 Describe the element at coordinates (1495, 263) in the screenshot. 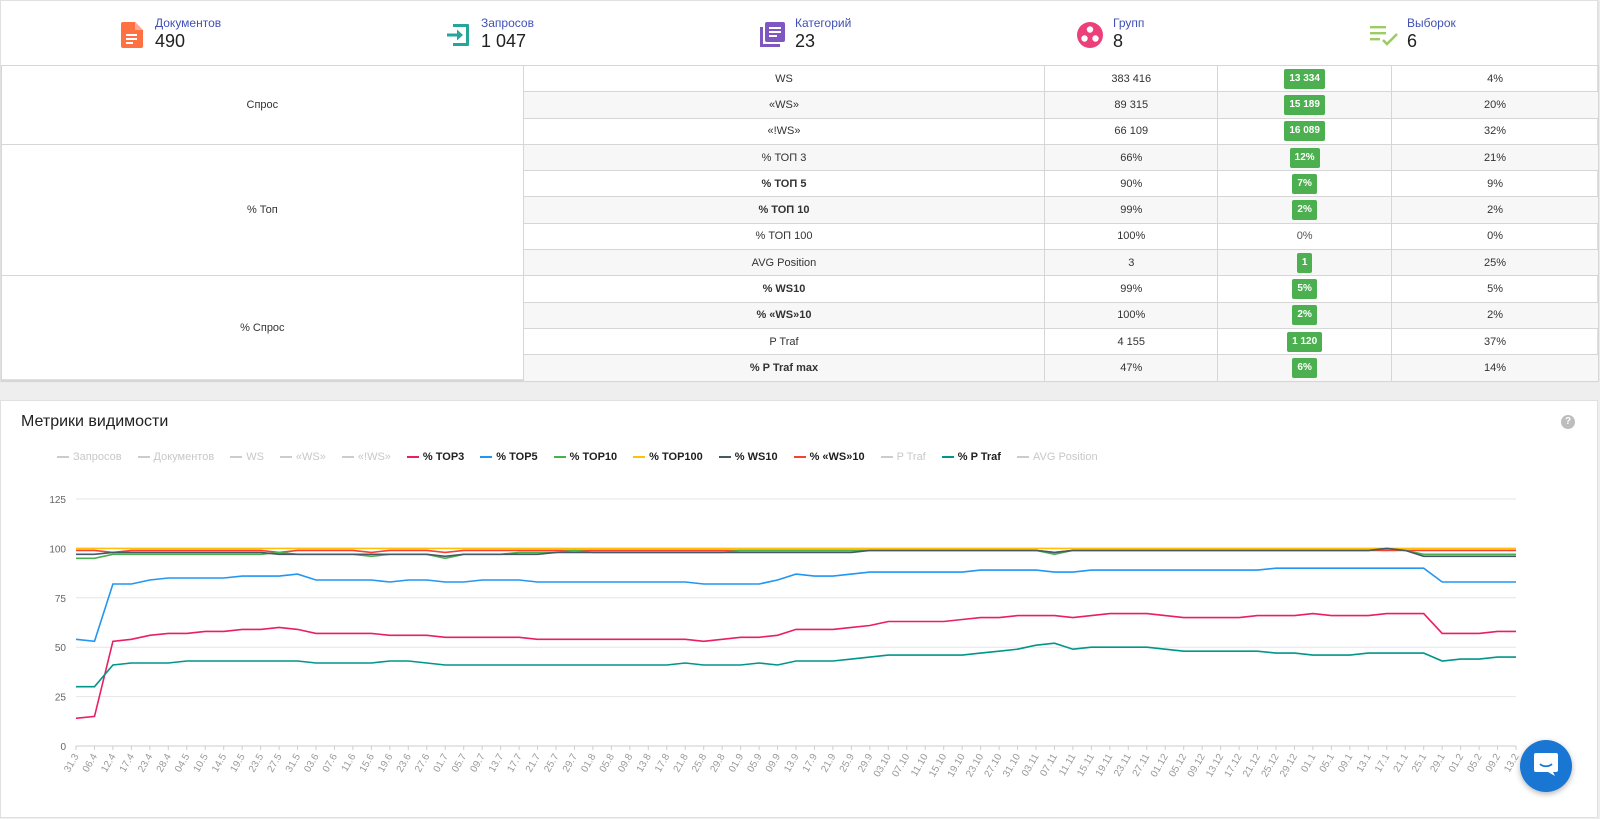

I see `metric-pct-cell: 25%` at that location.